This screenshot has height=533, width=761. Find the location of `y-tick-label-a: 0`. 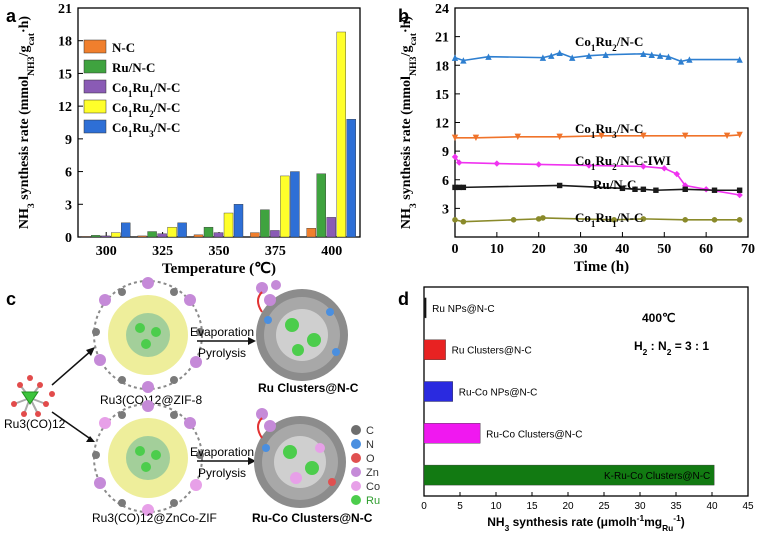

y-tick-label-a: 0 is located at coordinates (68, 238).